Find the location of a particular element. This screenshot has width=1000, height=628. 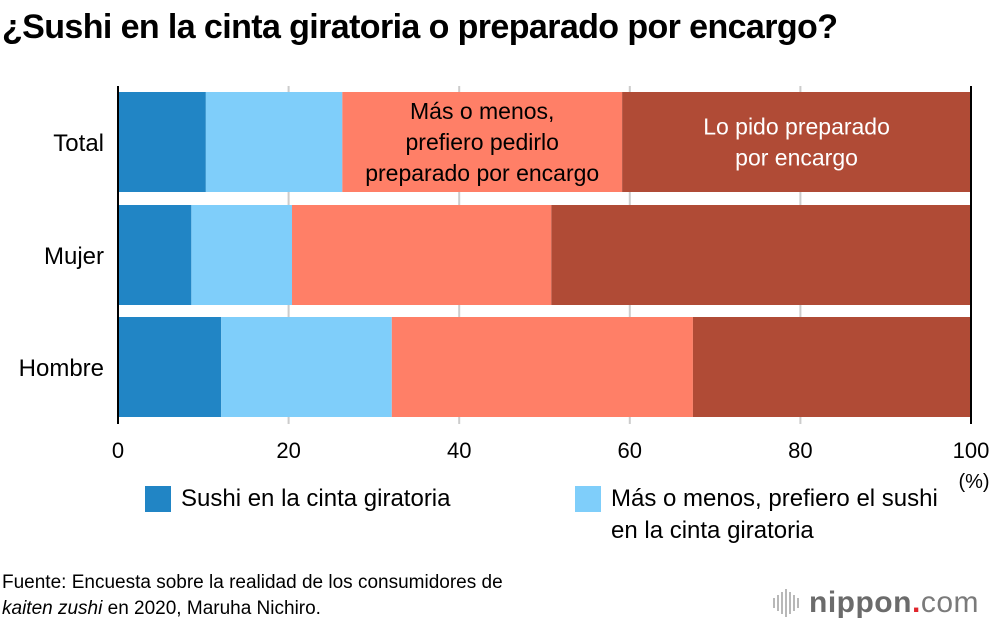

logo-text: nippon.com is located at coordinates (894, 602).